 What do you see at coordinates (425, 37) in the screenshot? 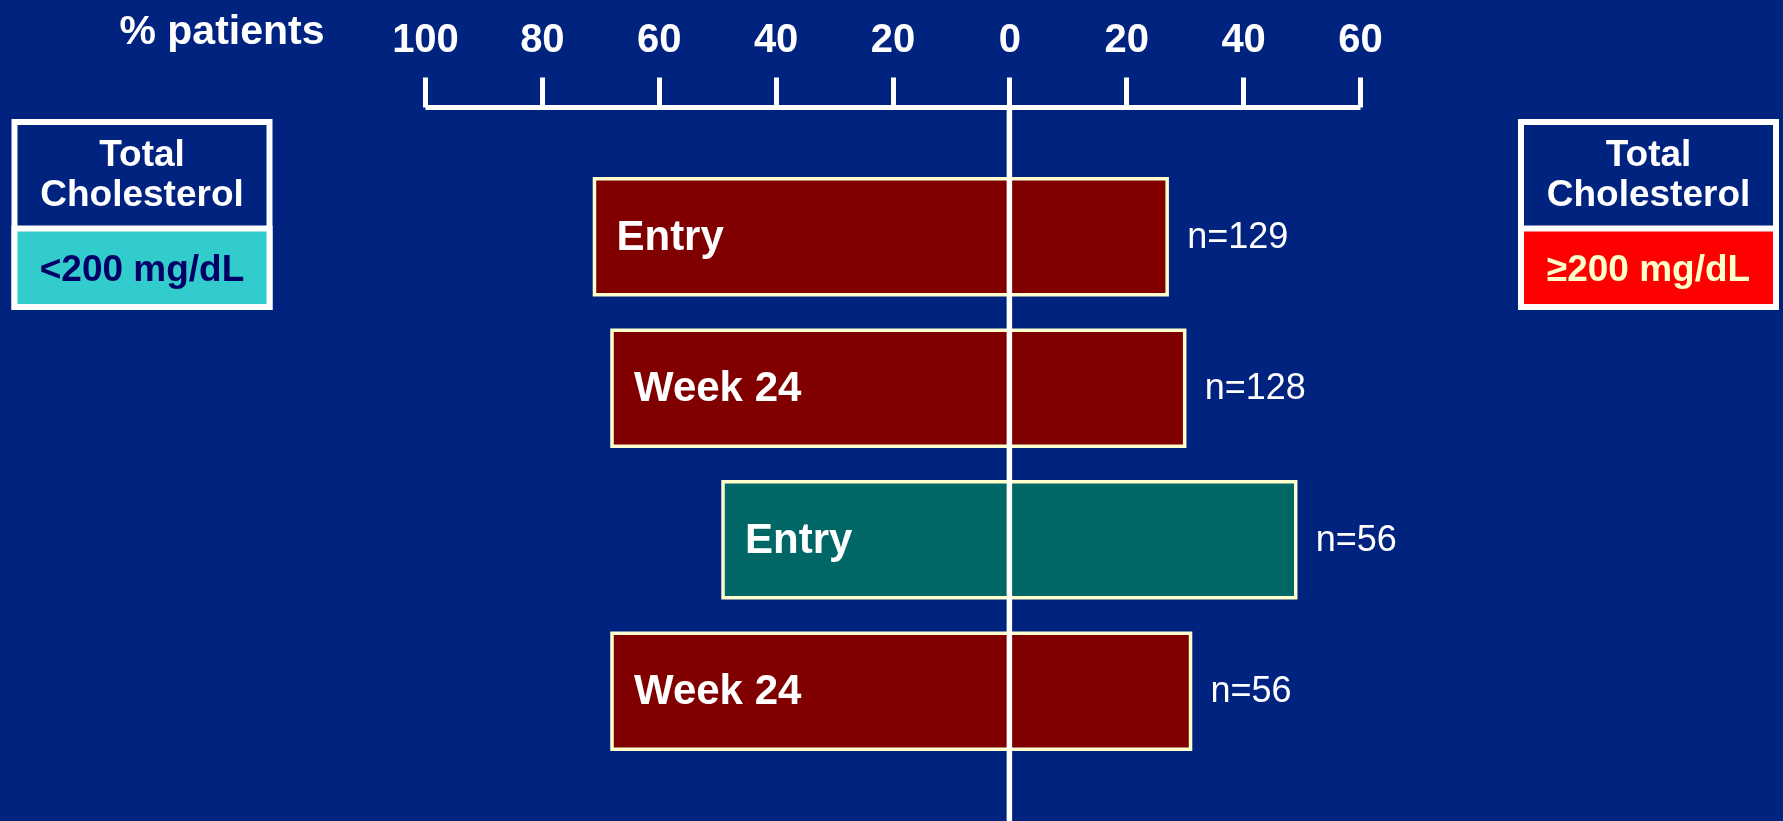
I see `x-tick-label: 100` at bounding box center [425, 37].